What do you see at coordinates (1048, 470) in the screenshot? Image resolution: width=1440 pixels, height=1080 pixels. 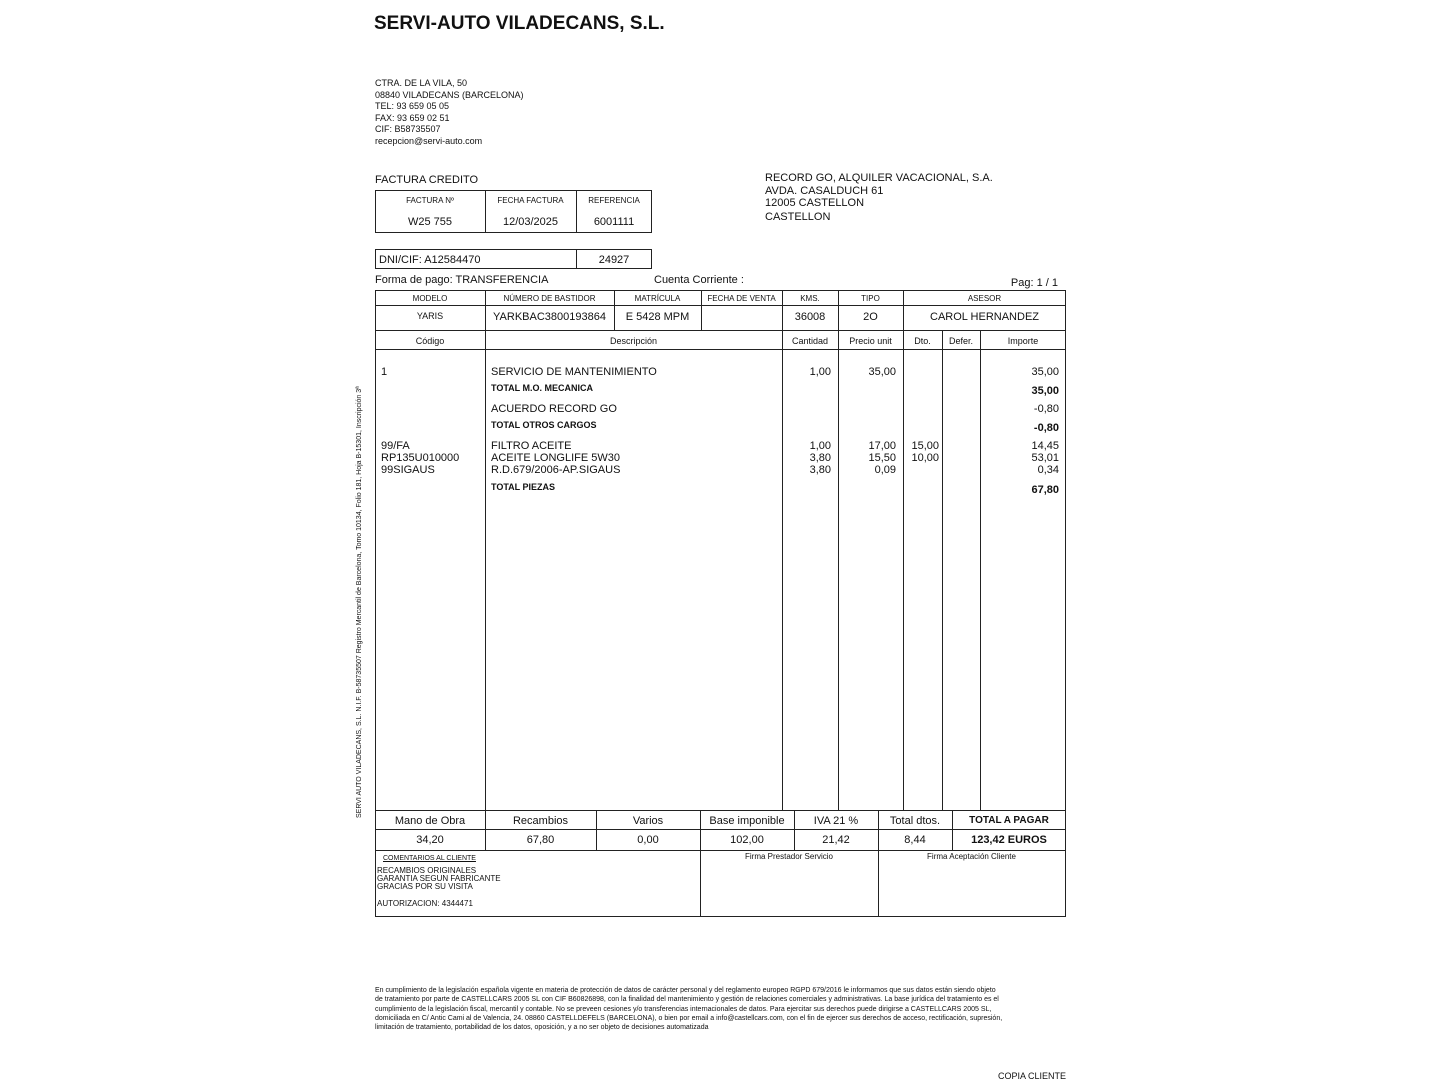 I see `line-amount: 0,34` at bounding box center [1048, 470].